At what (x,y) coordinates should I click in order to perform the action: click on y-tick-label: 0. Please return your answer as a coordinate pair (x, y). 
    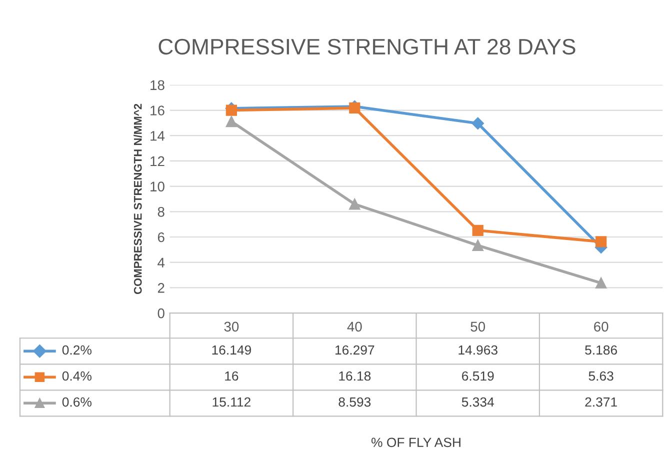
    Looking at the image, I should click on (161, 313).